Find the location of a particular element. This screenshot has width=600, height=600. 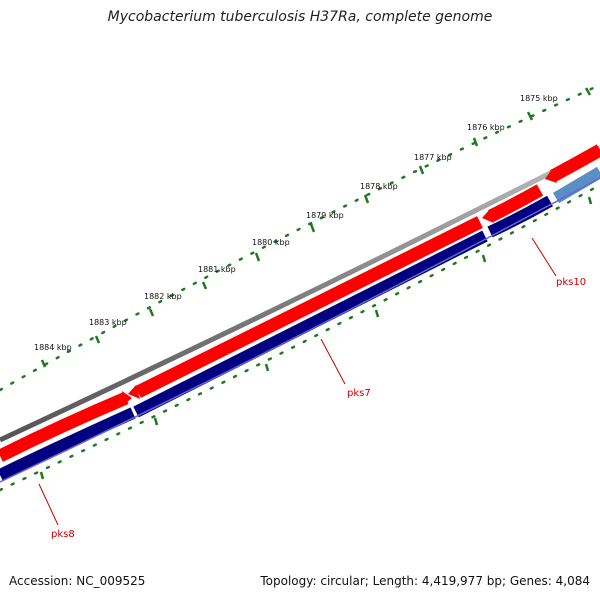

gene-label-pks8: pks8 is located at coordinates (63, 534).